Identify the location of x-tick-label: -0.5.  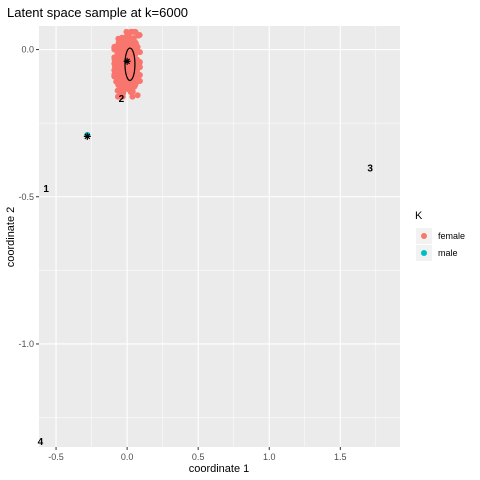
(56, 457).